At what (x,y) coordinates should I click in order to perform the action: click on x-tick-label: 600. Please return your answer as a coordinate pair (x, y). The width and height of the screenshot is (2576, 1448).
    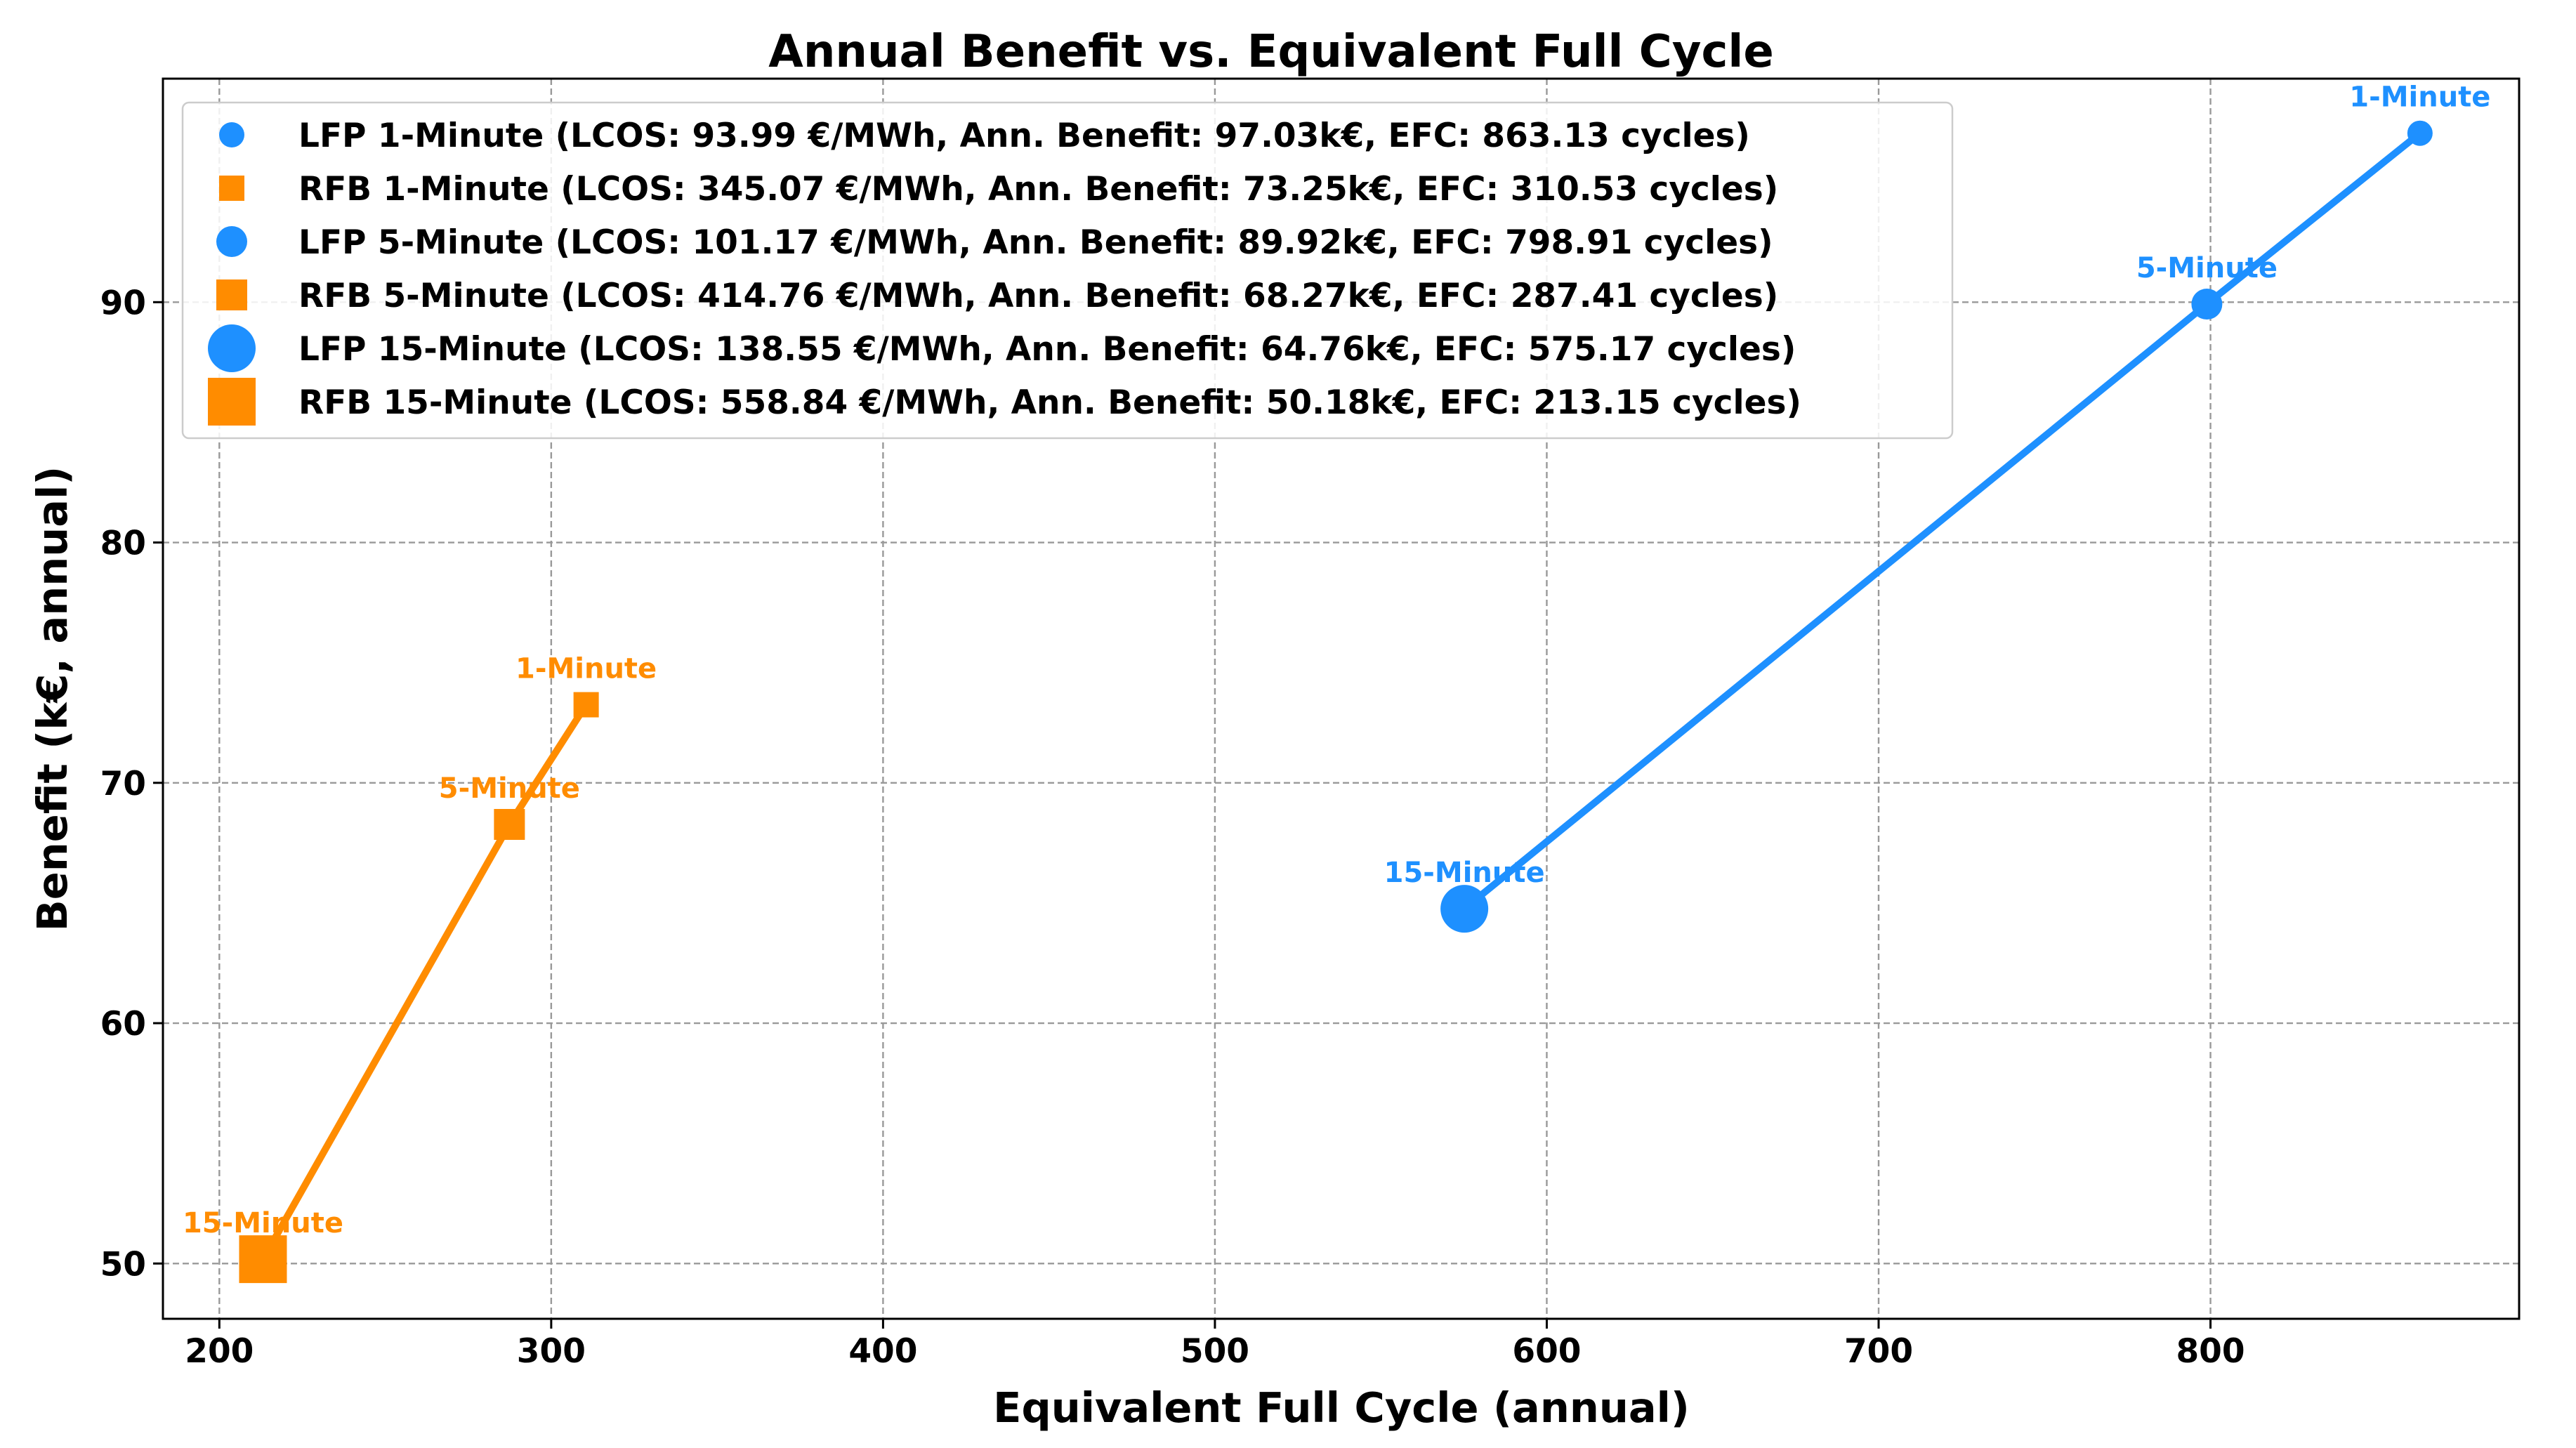
    Looking at the image, I should click on (1546, 1351).